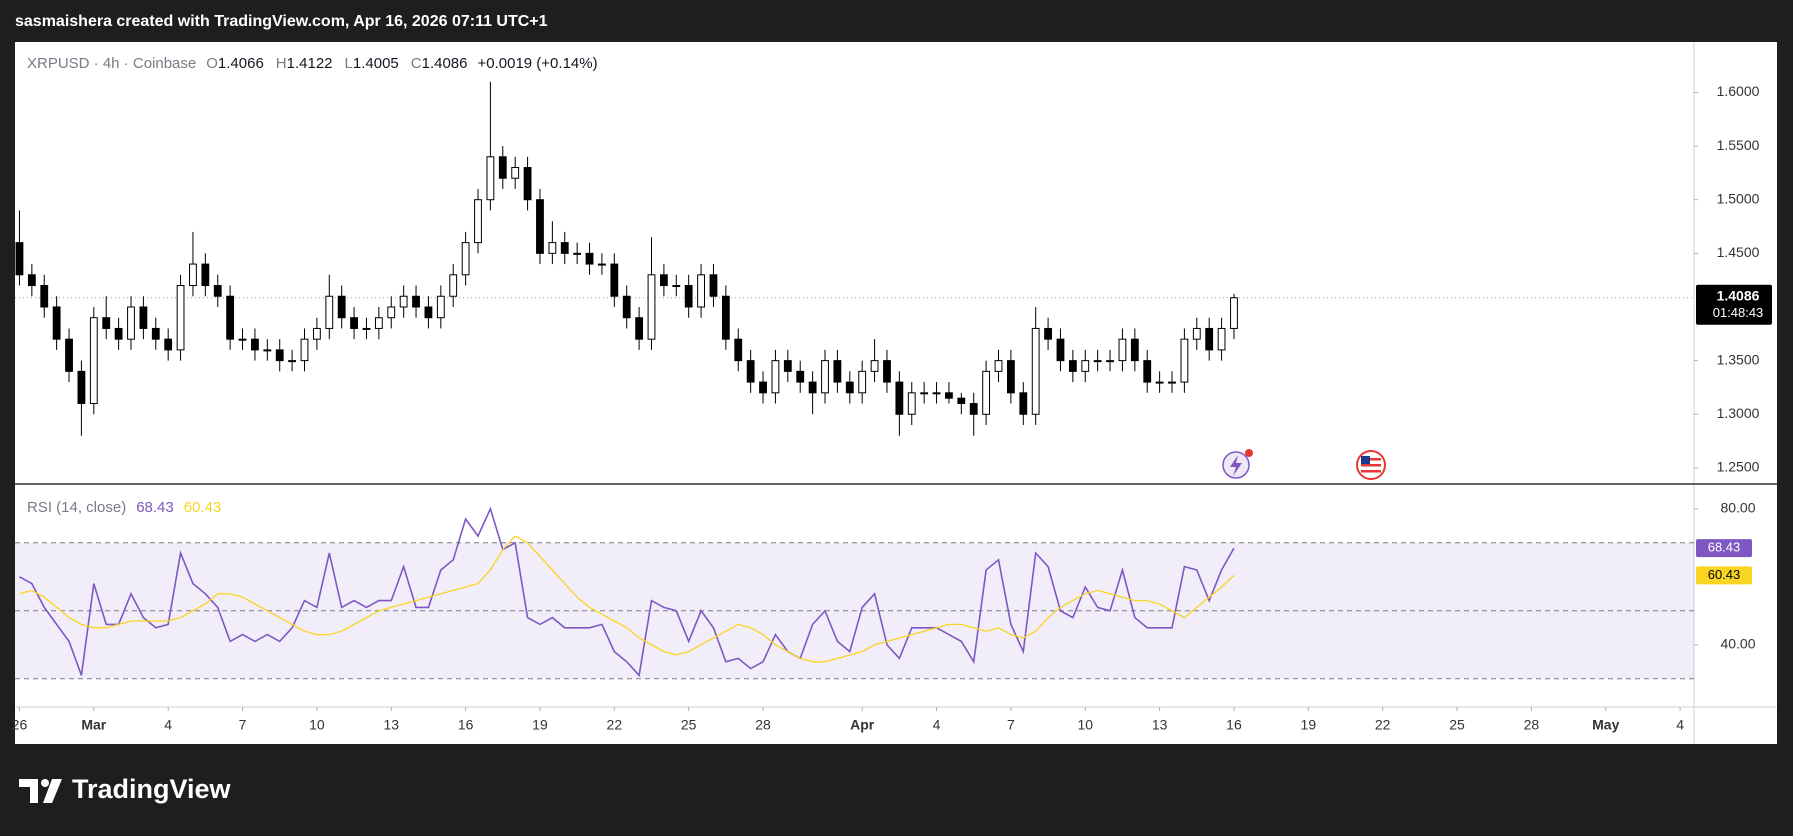 The height and width of the screenshot is (836, 1793). I want to click on rsi-legend: RSI (14, close) 68.43 60.43, so click(124, 507).